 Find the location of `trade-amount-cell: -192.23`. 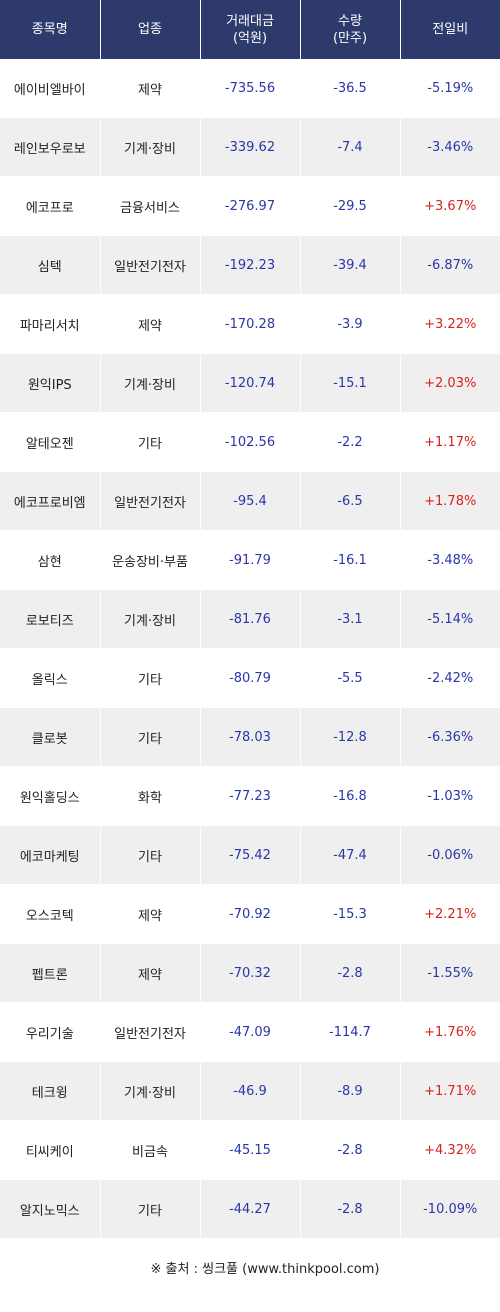

trade-amount-cell: -192.23 is located at coordinates (250, 265).